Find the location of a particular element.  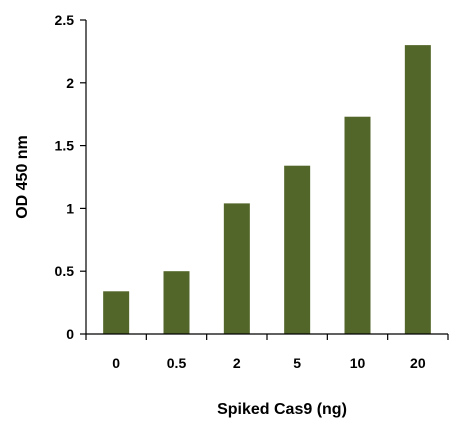

x-tick-label: 10 is located at coordinates (358, 363).